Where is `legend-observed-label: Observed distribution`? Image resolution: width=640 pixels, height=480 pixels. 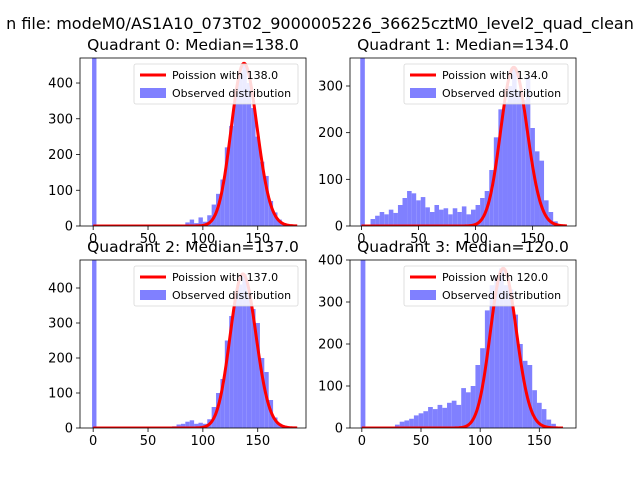 legend-observed-label: Observed distribution is located at coordinates (231, 295).